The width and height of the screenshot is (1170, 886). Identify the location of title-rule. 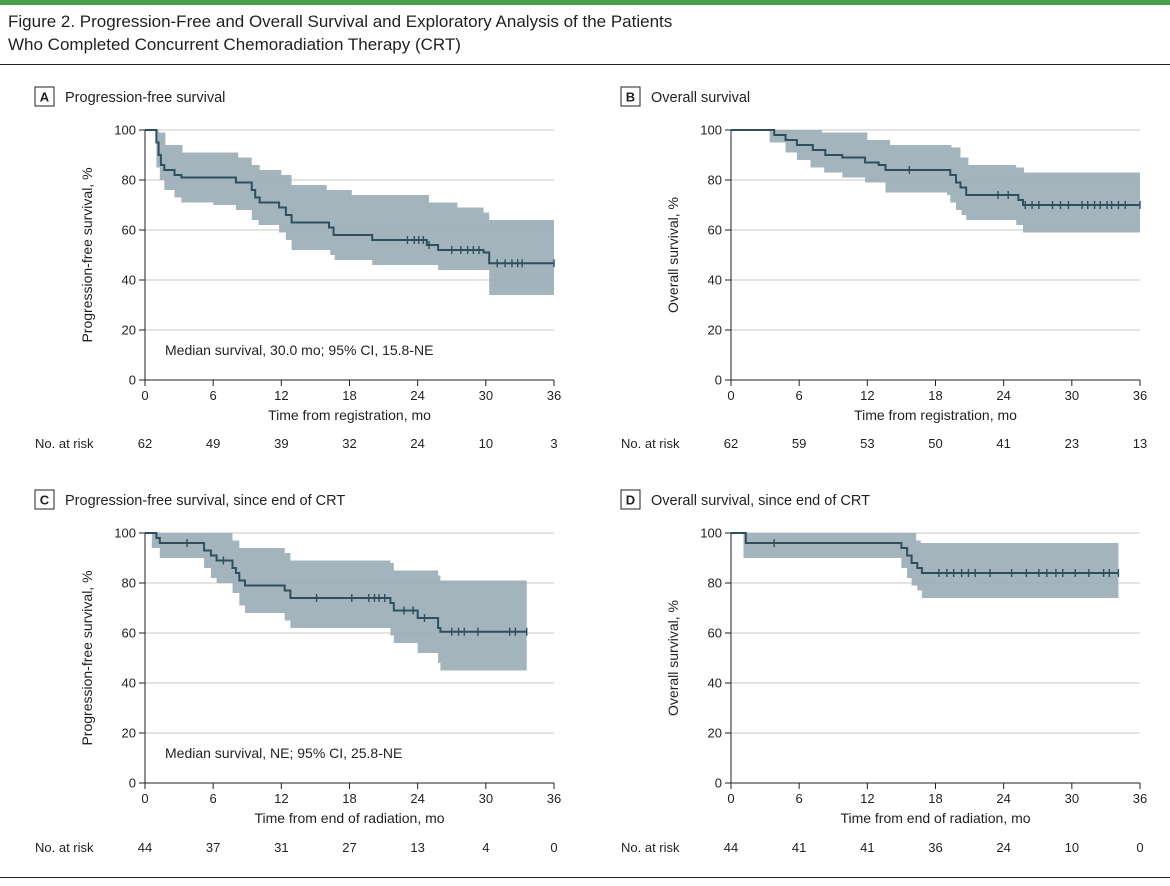
(585, 64).